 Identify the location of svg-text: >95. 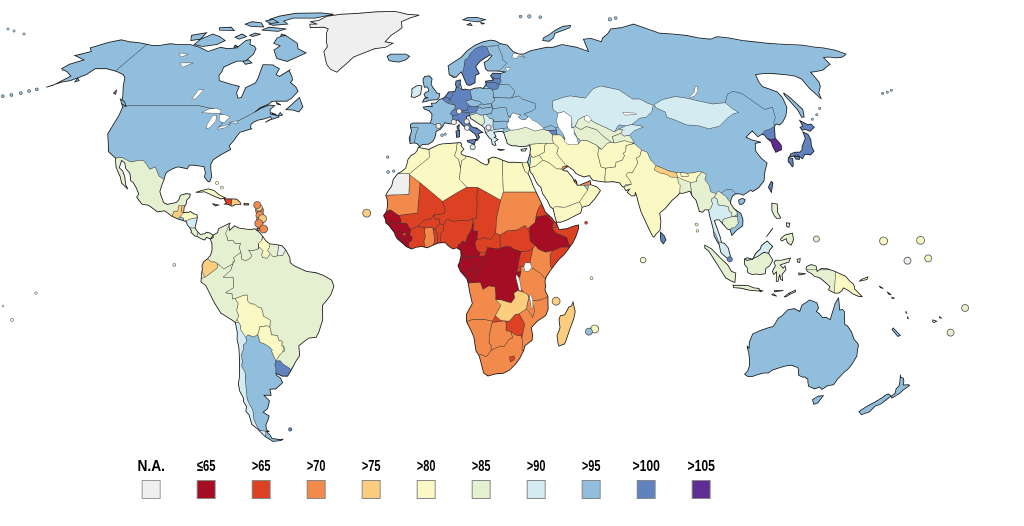
(591, 466).